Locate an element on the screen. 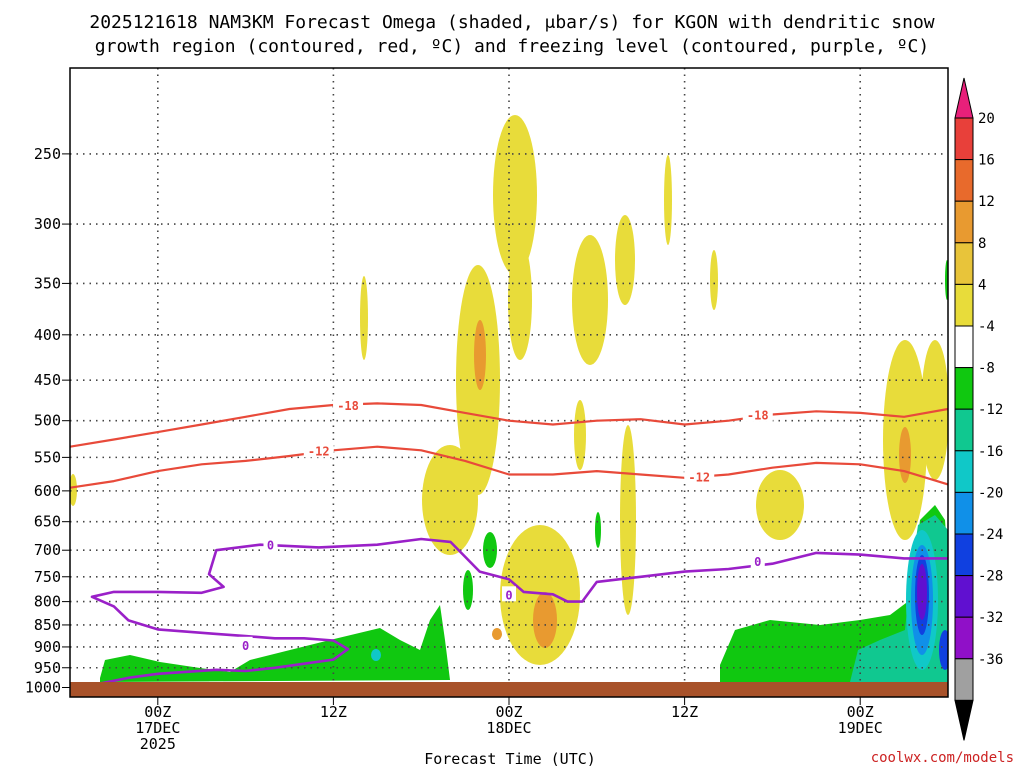 The image size is (1024, 768). y-tick-label: 500 is located at coordinates (47, 421).